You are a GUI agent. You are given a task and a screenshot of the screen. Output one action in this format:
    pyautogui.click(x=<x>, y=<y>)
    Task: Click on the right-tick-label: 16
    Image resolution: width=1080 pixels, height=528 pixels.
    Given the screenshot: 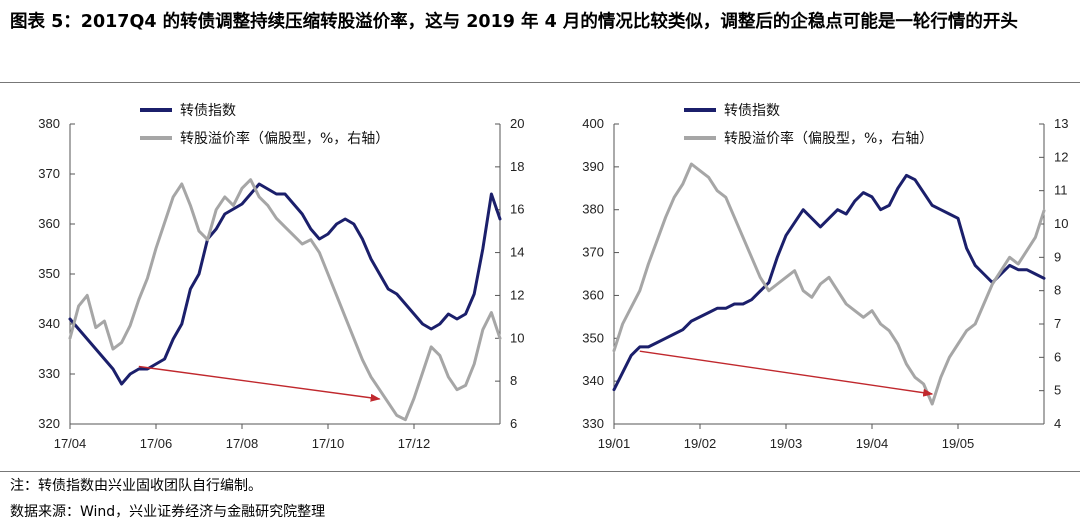 What is the action you would take?
    pyautogui.click(x=517, y=209)
    